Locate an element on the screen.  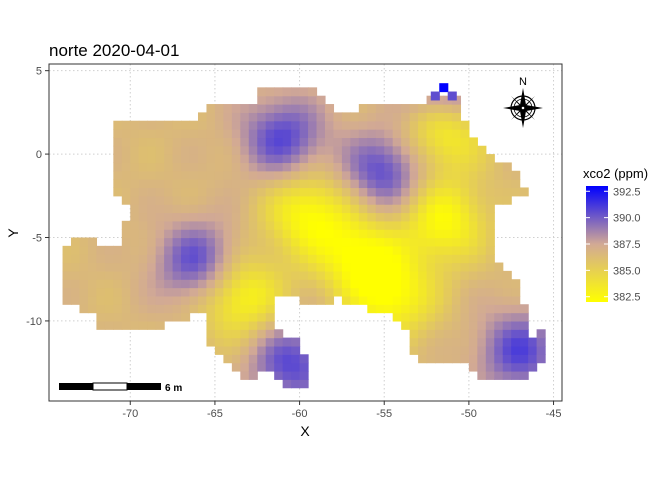
y-axis-title: Y is located at coordinates (13, 233).